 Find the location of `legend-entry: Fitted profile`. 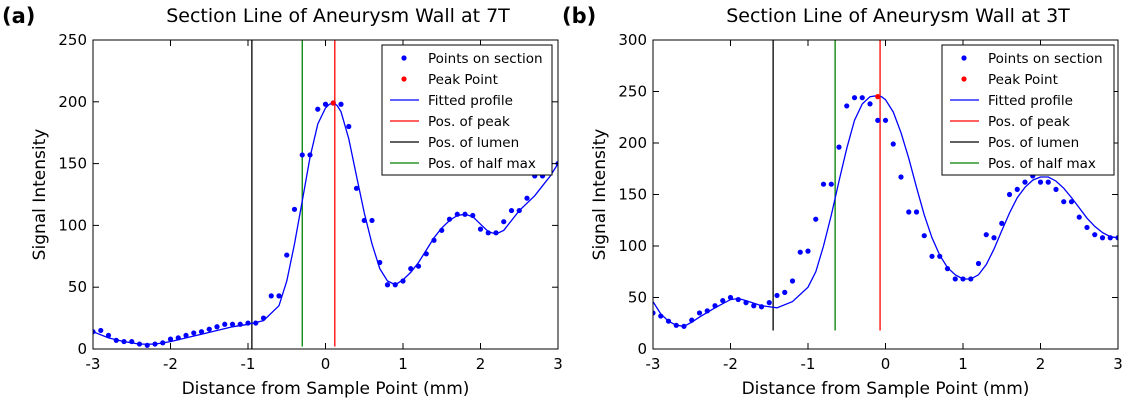

legend-entry: Fitted profile is located at coordinates (1030, 101).